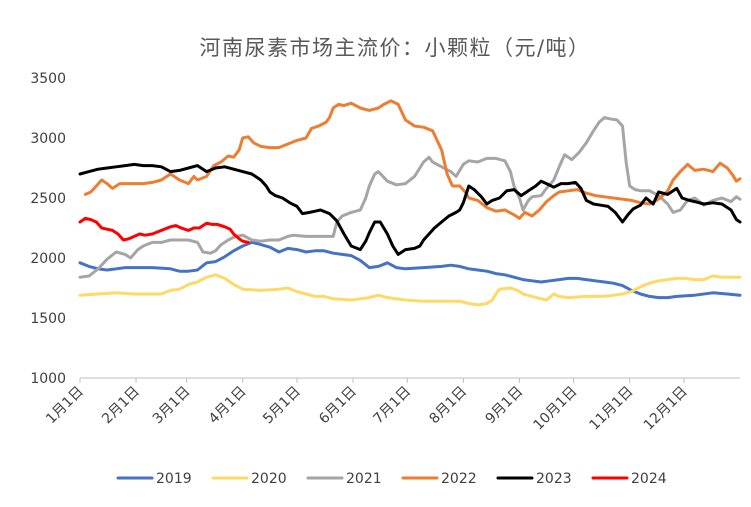  Describe the element at coordinates (269, 479) in the screenshot. I see `legend-label-2020: 2020` at that location.